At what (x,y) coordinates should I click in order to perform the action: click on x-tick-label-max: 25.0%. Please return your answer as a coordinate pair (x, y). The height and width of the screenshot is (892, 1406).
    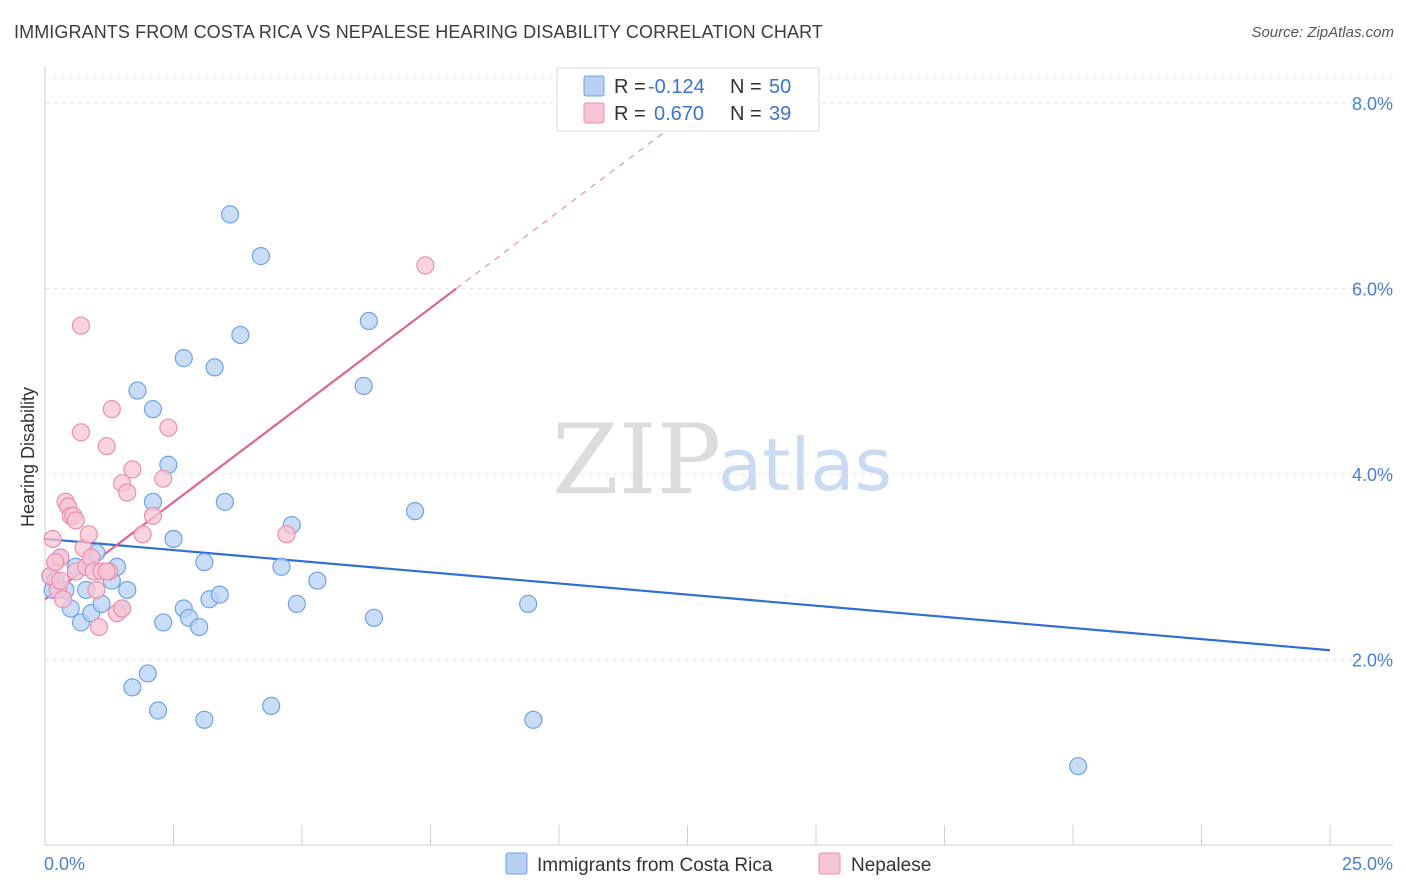
    Looking at the image, I should click on (1367, 864).